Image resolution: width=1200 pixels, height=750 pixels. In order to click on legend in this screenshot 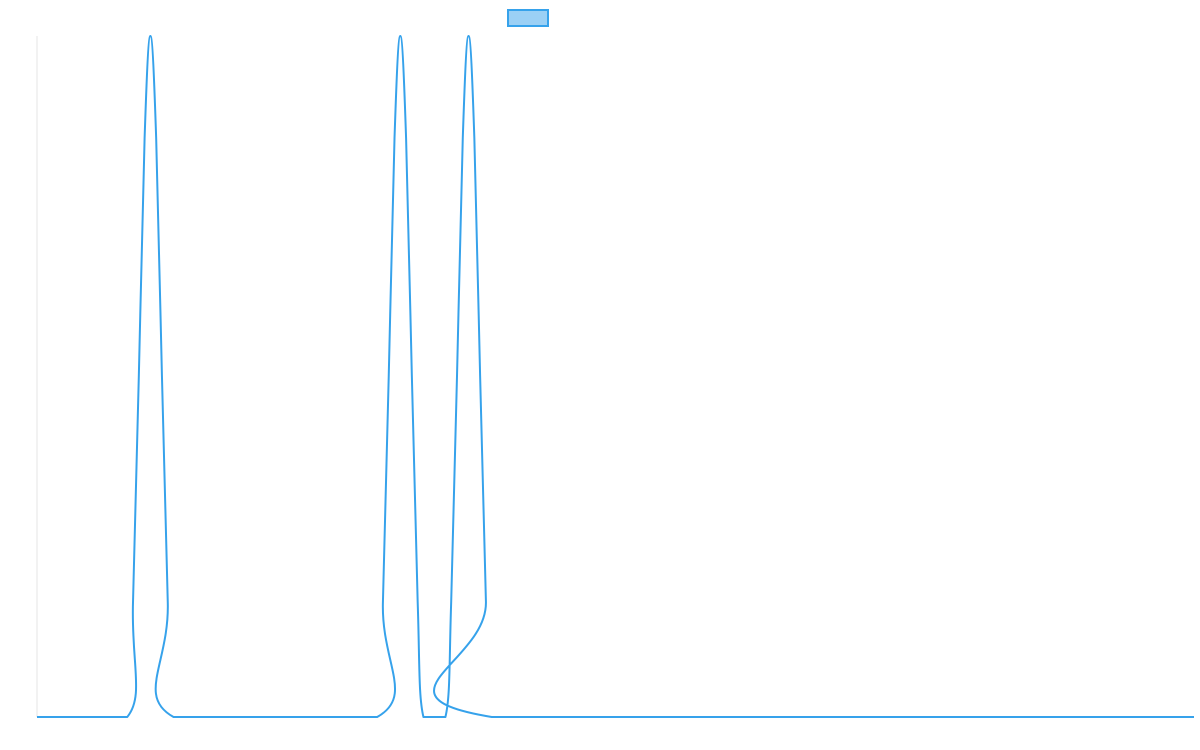, I will do `click(528, 18)`.